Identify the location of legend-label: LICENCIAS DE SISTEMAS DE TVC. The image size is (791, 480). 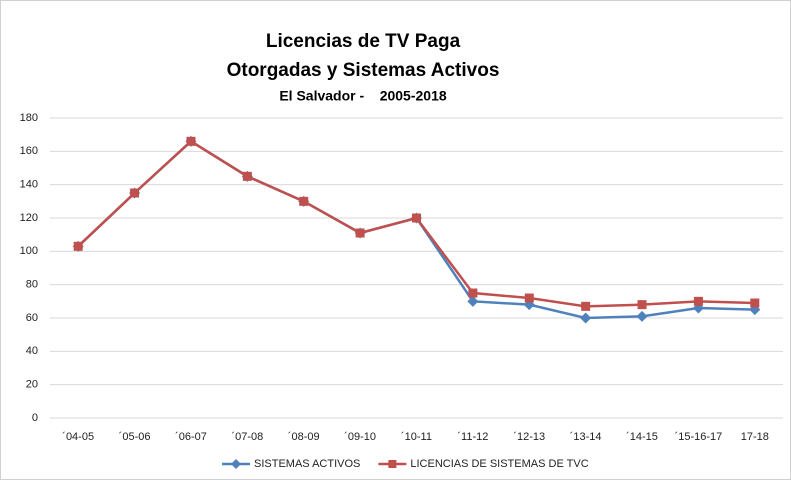
(499, 464).